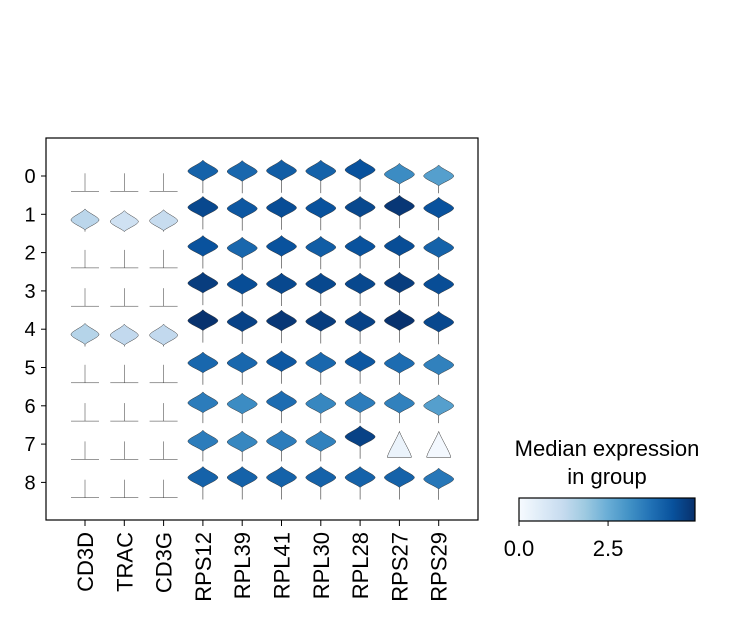 The image size is (732, 639). Describe the element at coordinates (519, 548) in the screenshot. I see `colorbar-tick-label: 0.0` at that location.